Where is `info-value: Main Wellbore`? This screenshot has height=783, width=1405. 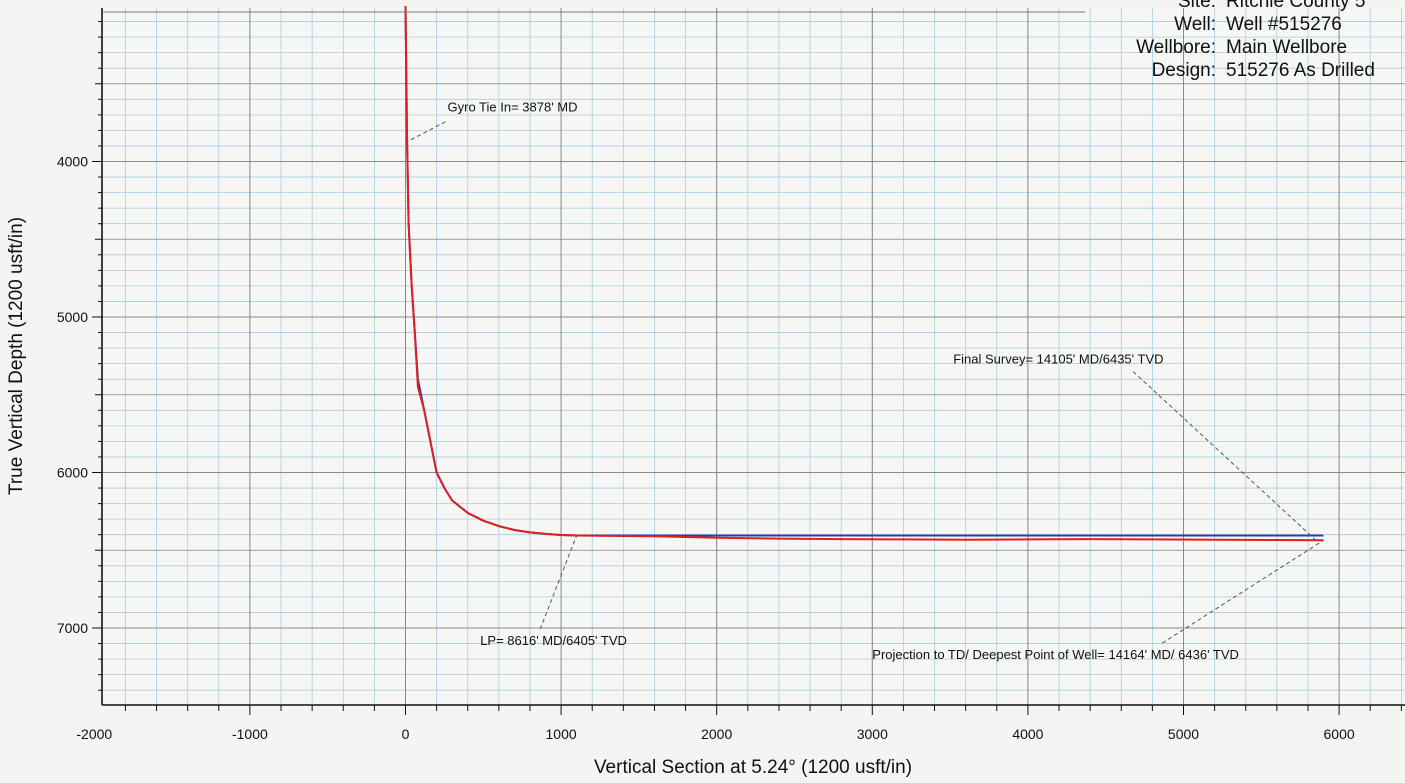 info-value: Main Wellbore is located at coordinates (1286, 47).